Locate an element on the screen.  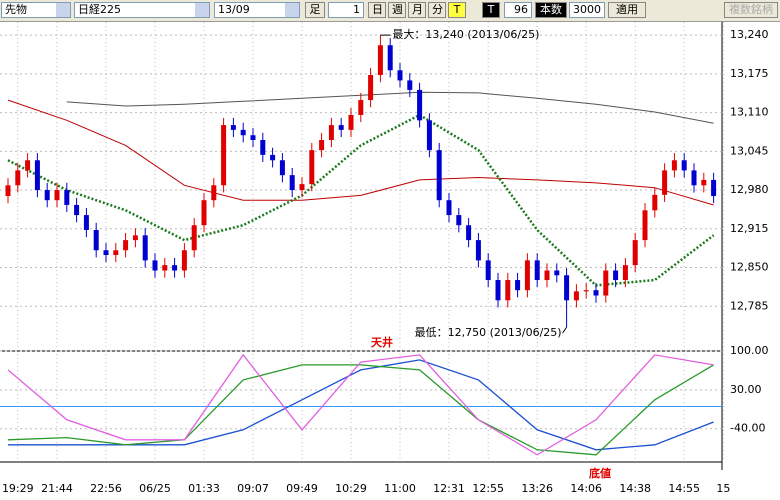
interval-input: 1 is located at coordinates (346, 10).